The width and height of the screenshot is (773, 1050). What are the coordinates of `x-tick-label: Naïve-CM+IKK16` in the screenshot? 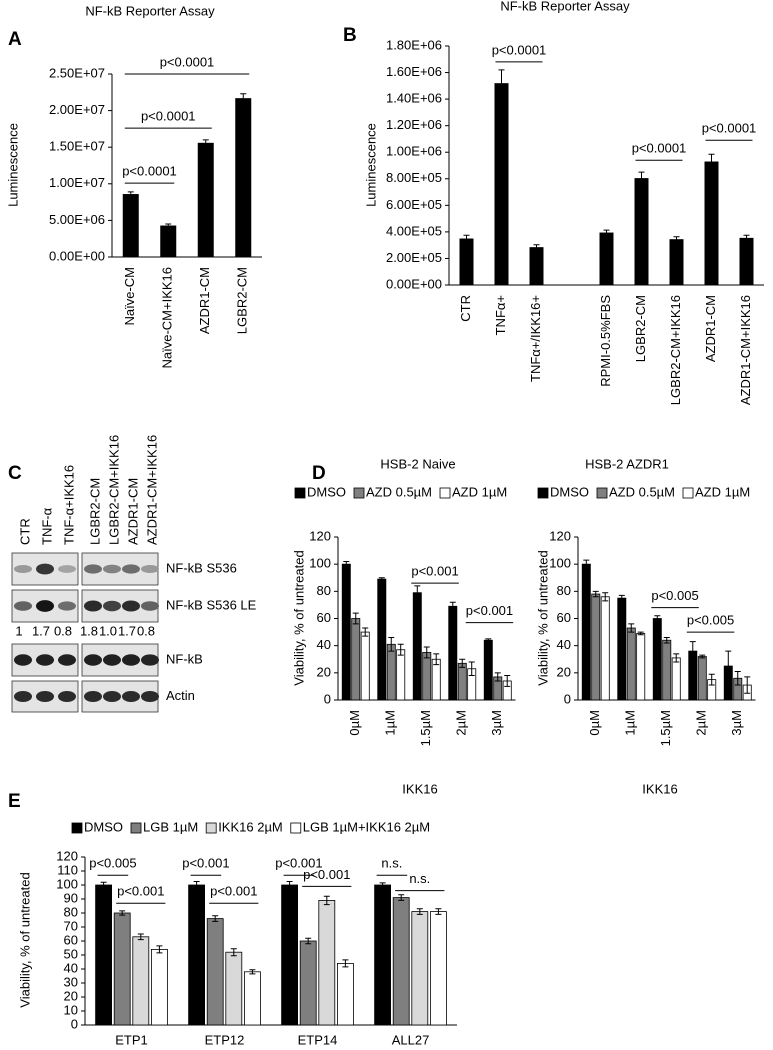 It's located at (167, 318).